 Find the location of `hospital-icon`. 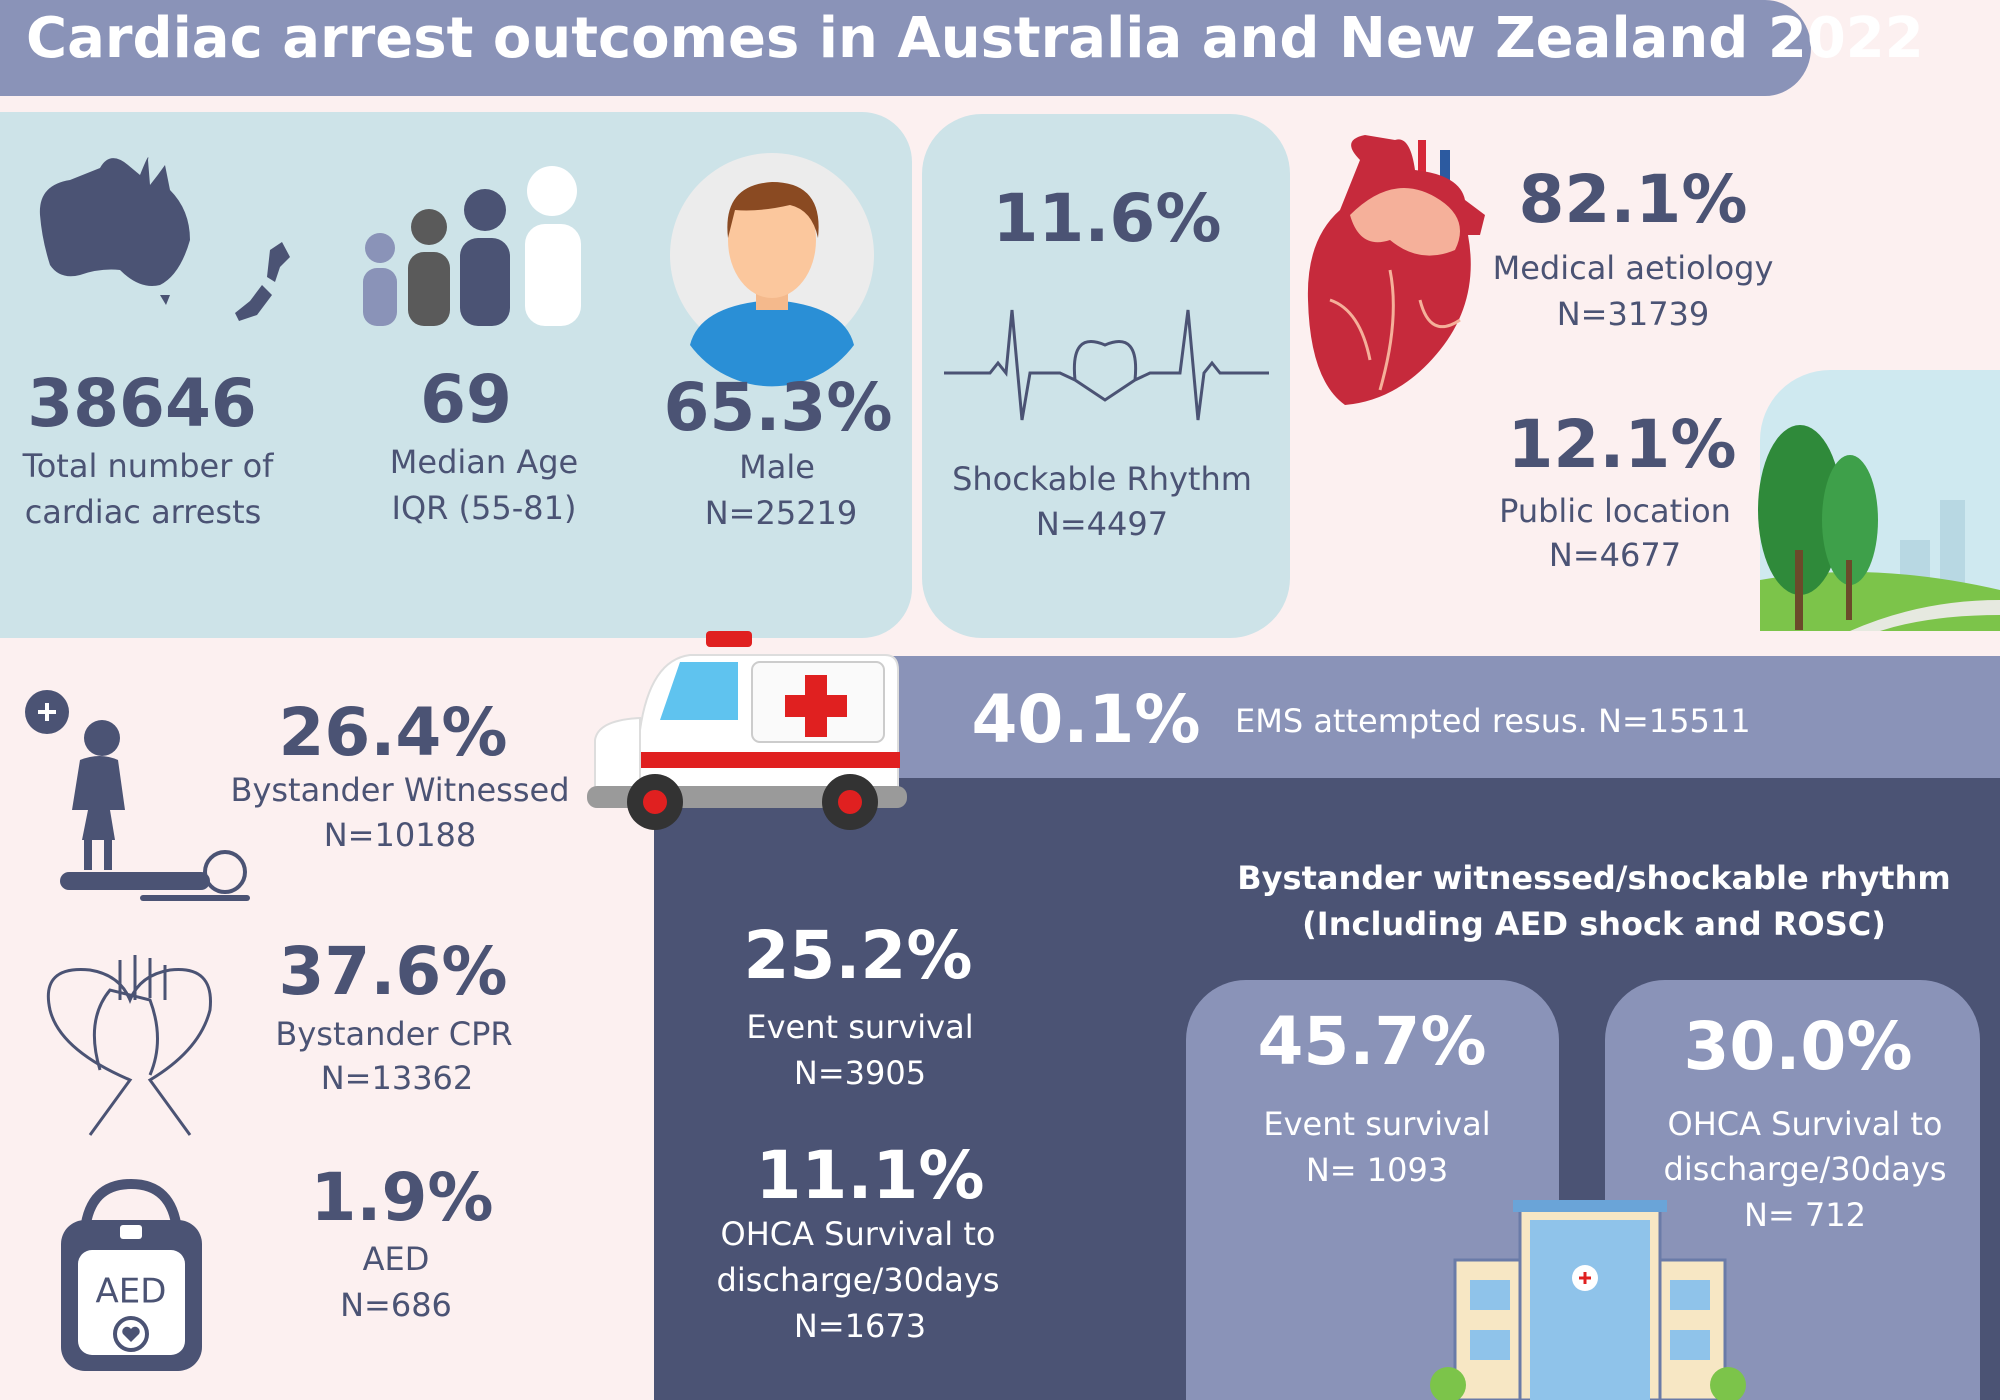

hospital-icon is located at coordinates (1588, 1300).